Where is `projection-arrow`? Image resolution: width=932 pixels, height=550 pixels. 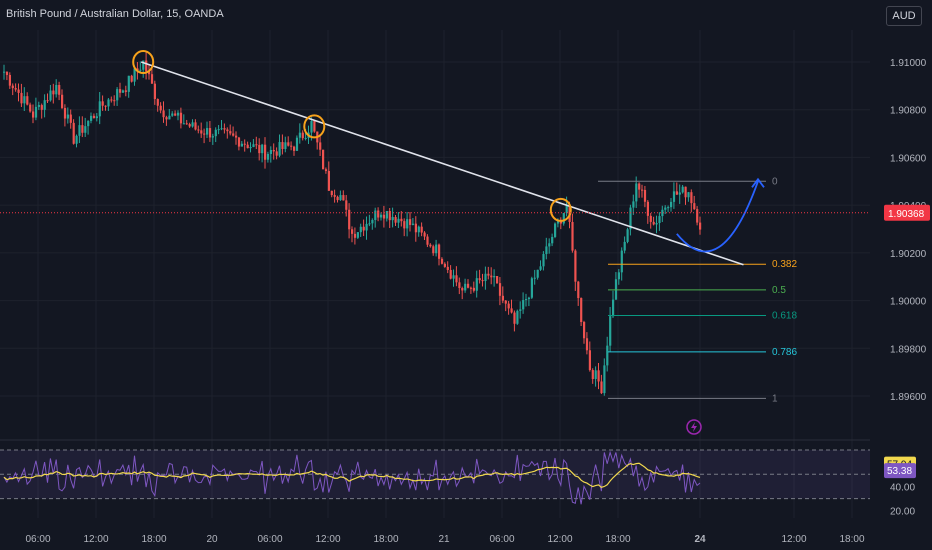 projection-arrow is located at coordinates (720, 215).